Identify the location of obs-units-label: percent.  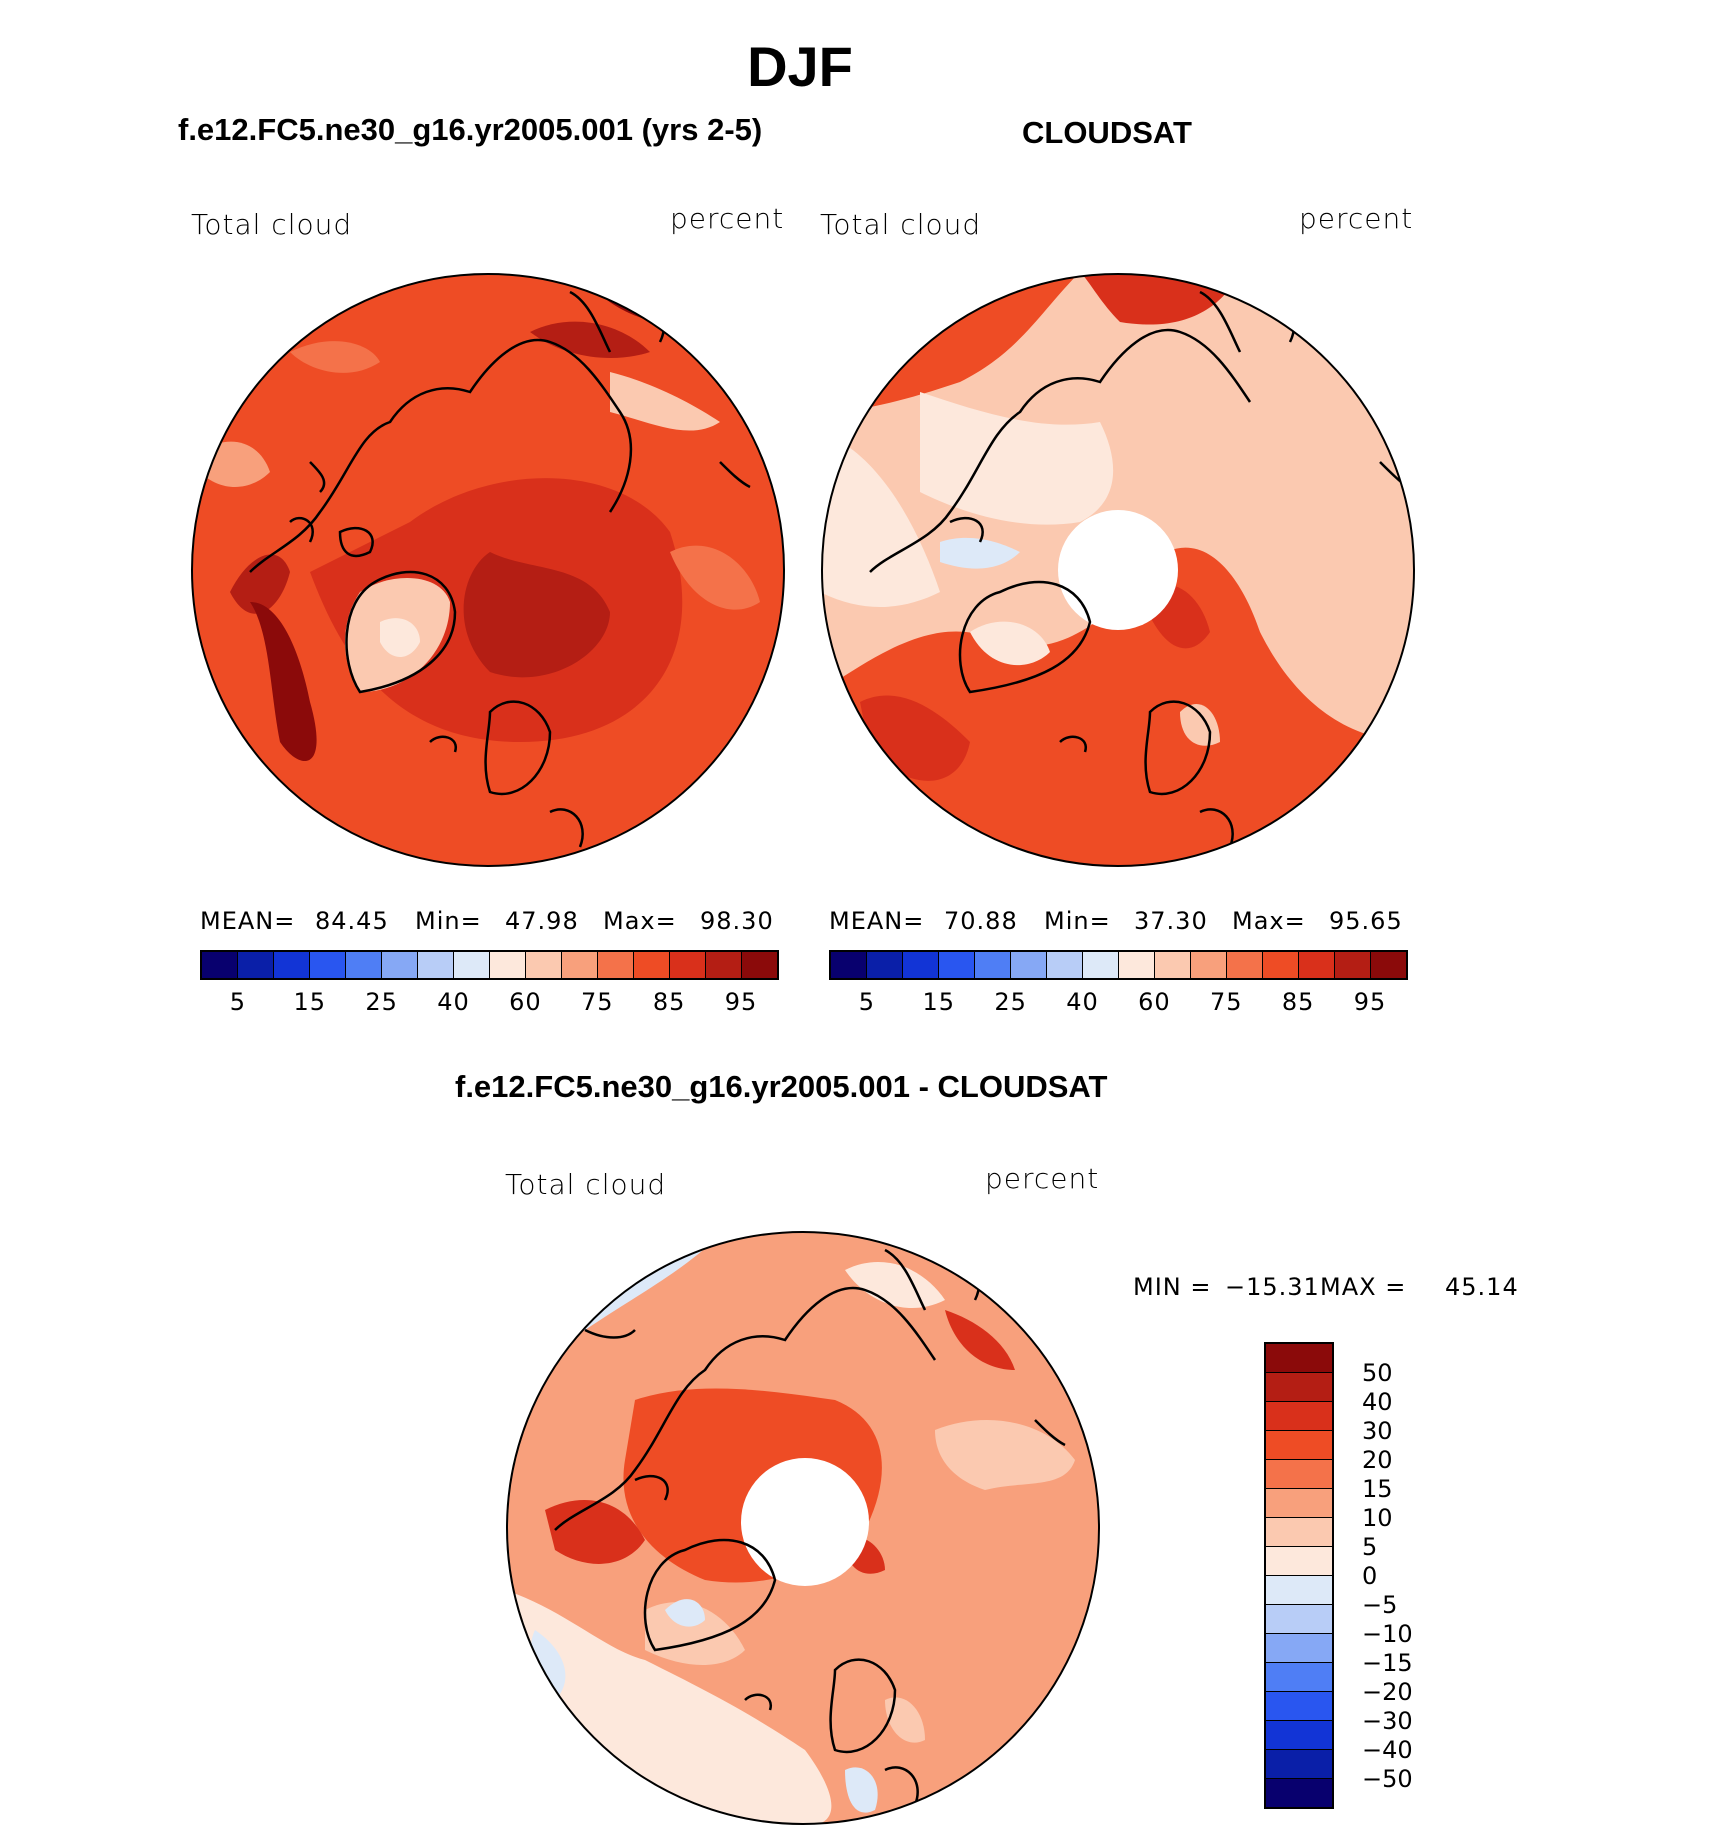
(1356, 218).